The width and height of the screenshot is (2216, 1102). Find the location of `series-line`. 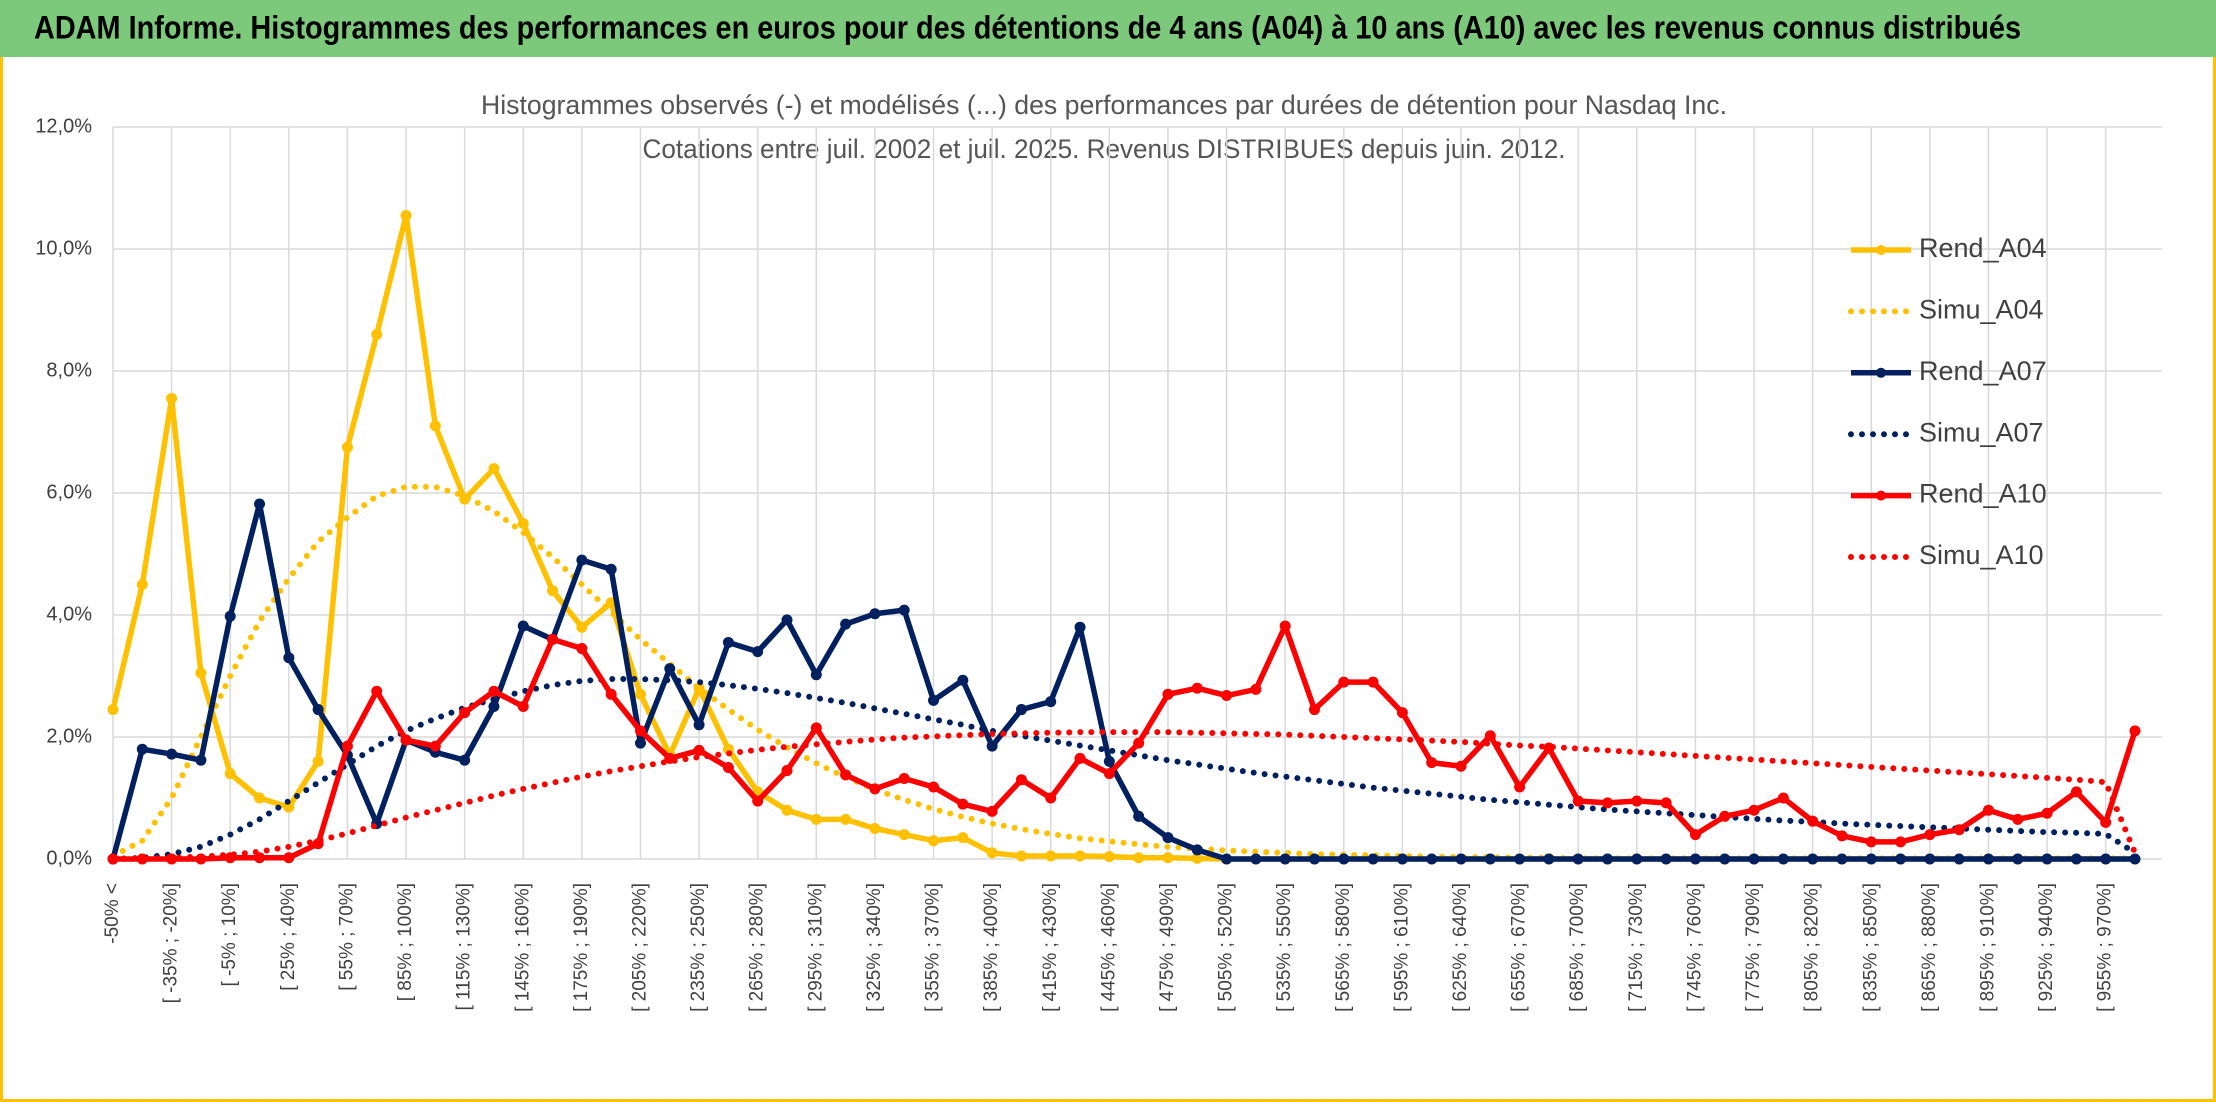

series-line is located at coordinates (1124, 795).